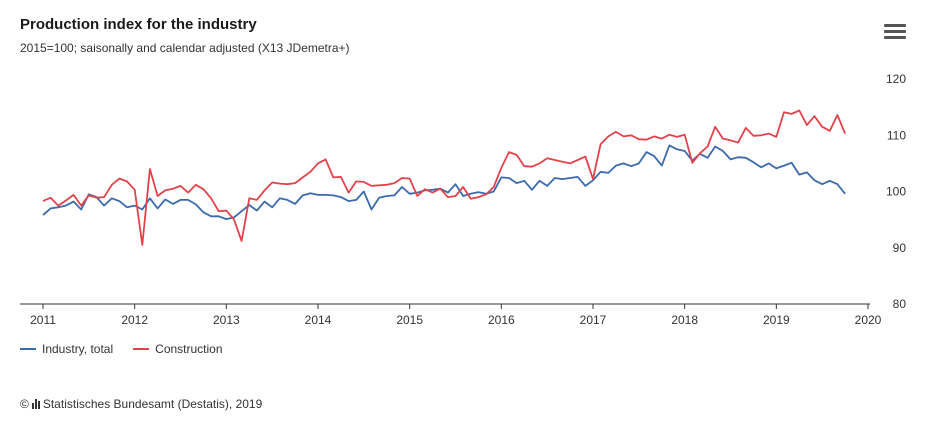 The image size is (928, 423). I want to click on y-tick-label: 110, so click(896, 135).